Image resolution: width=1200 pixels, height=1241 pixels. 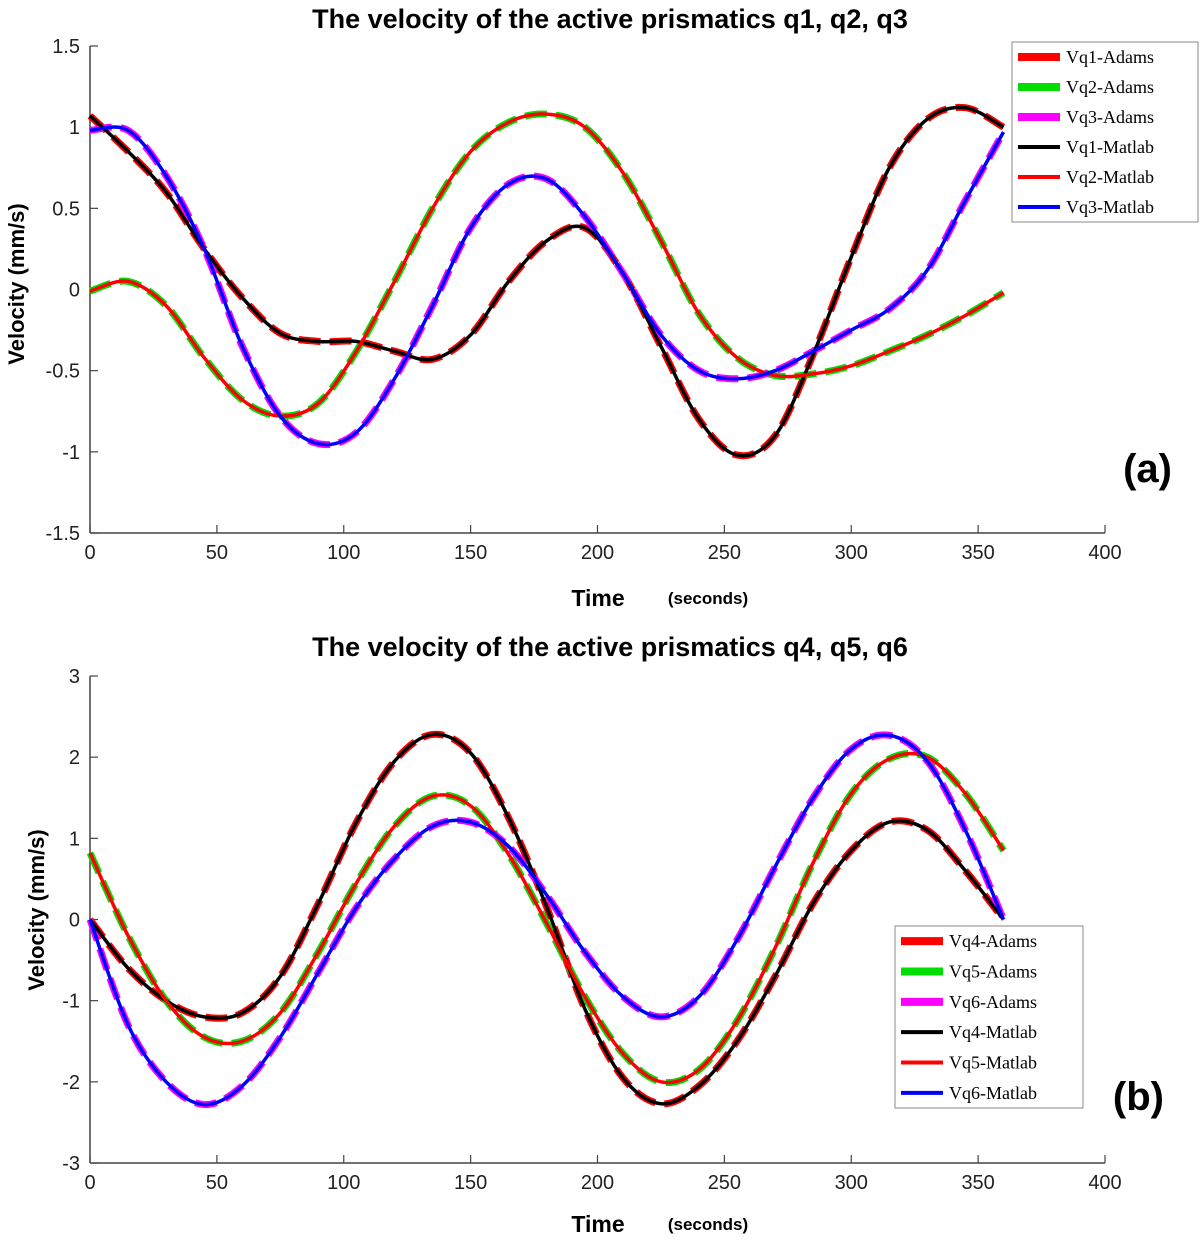 I want to click on chart-b-xlabel-unit: (seconds), so click(x=708, y=1224).